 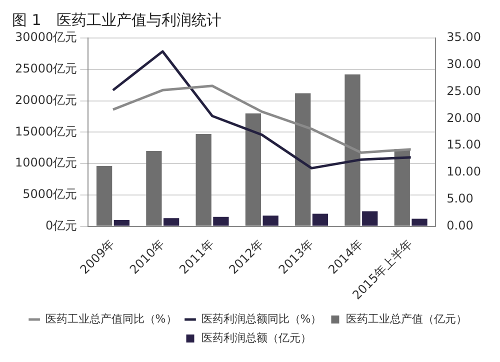 What do you see at coordinates (460, 199) in the screenshot?
I see `y2-tick-label: 5.00` at bounding box center [460, 199].